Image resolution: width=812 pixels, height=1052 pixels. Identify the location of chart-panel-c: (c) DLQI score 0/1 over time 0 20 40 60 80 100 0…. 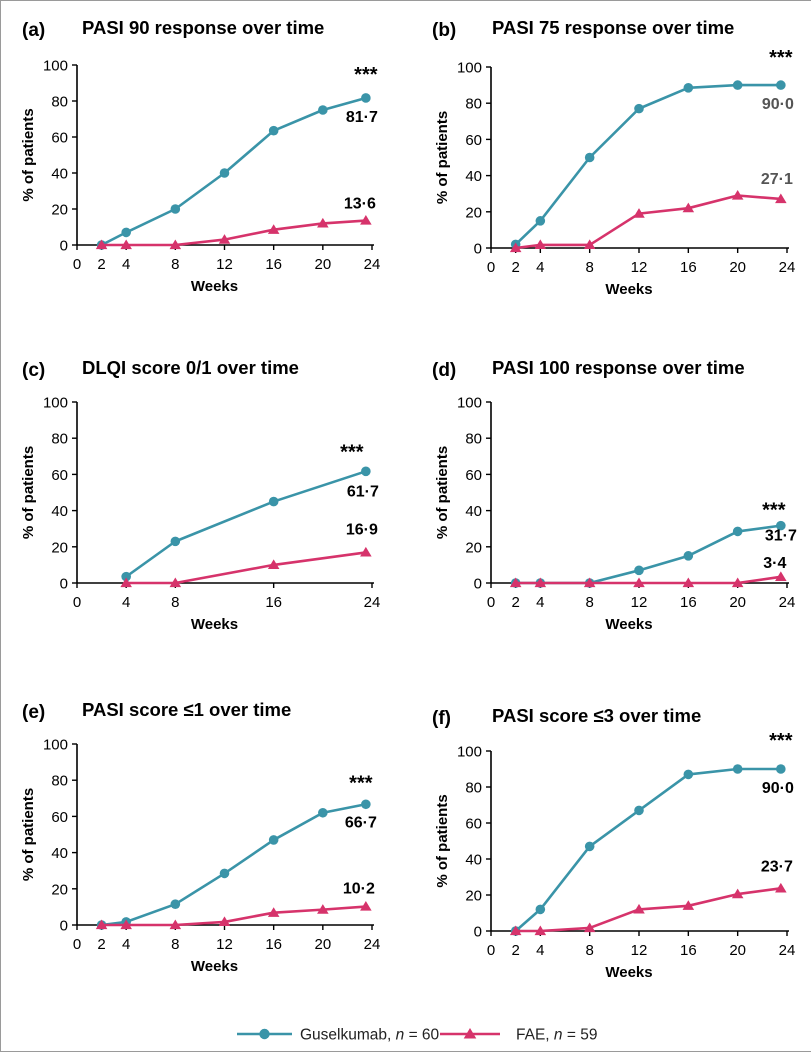
(200, 495).